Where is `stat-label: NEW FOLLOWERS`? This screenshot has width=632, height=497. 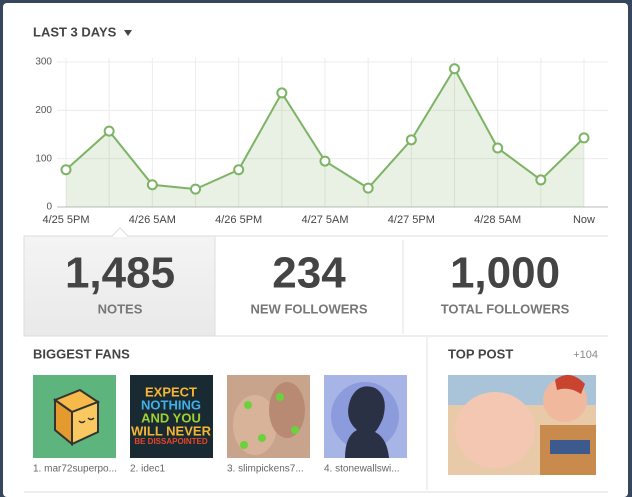 stat-label: NEW FOLLOWERS is located at coordinates (309, 308).